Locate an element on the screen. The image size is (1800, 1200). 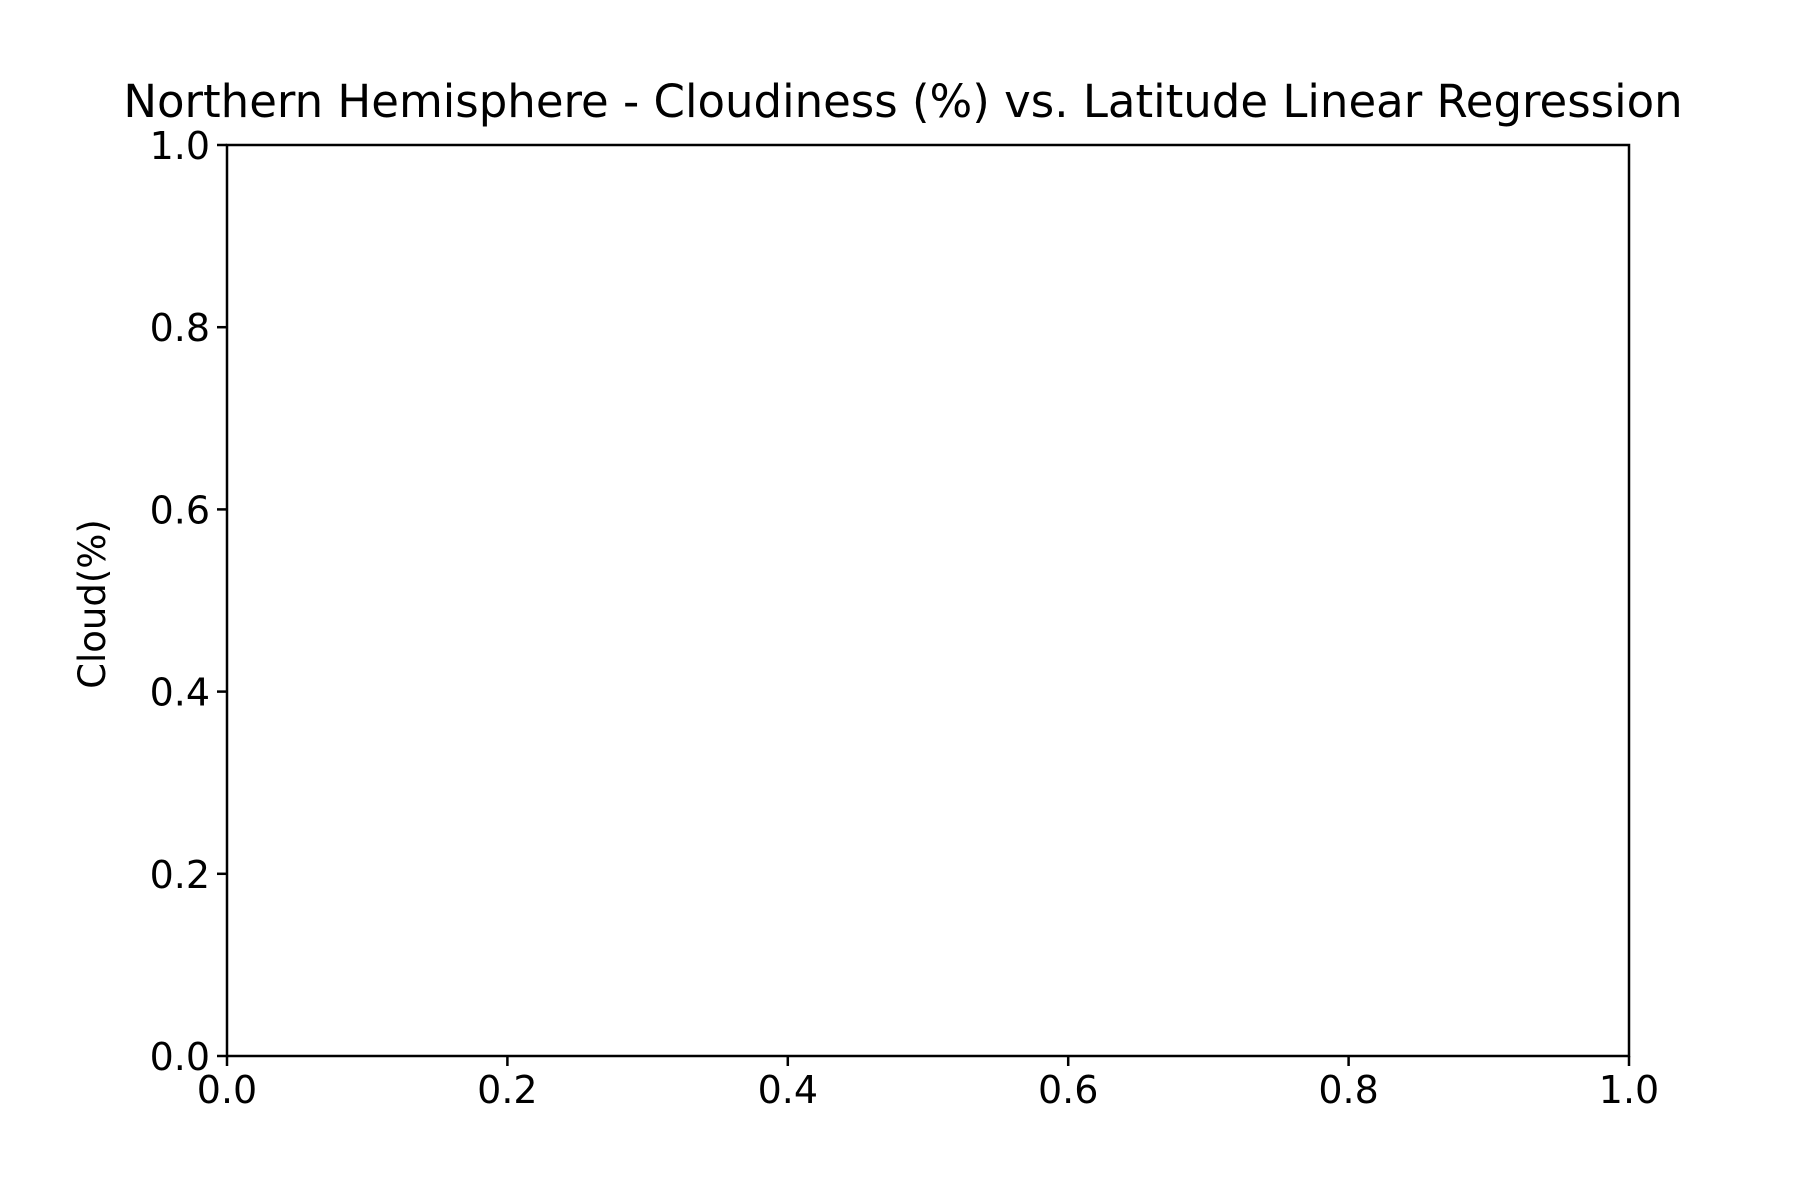
x-tick-label: 0.8 is located at coordinates (1348, 1090).